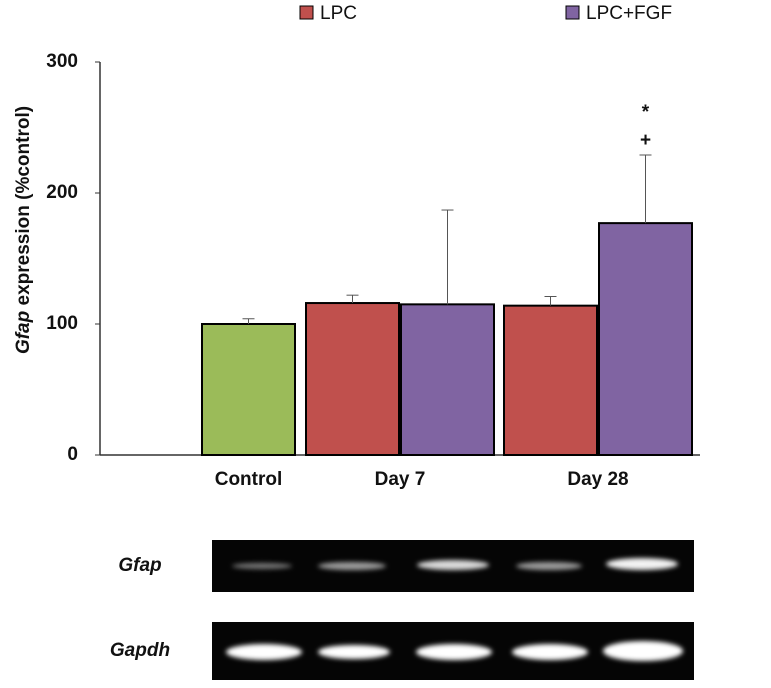 The height and width of the screenshot is (688, 771). Describe the element at coordinates (62, 192) in the screenshot. I see `y-tick-label: 200` at that location.